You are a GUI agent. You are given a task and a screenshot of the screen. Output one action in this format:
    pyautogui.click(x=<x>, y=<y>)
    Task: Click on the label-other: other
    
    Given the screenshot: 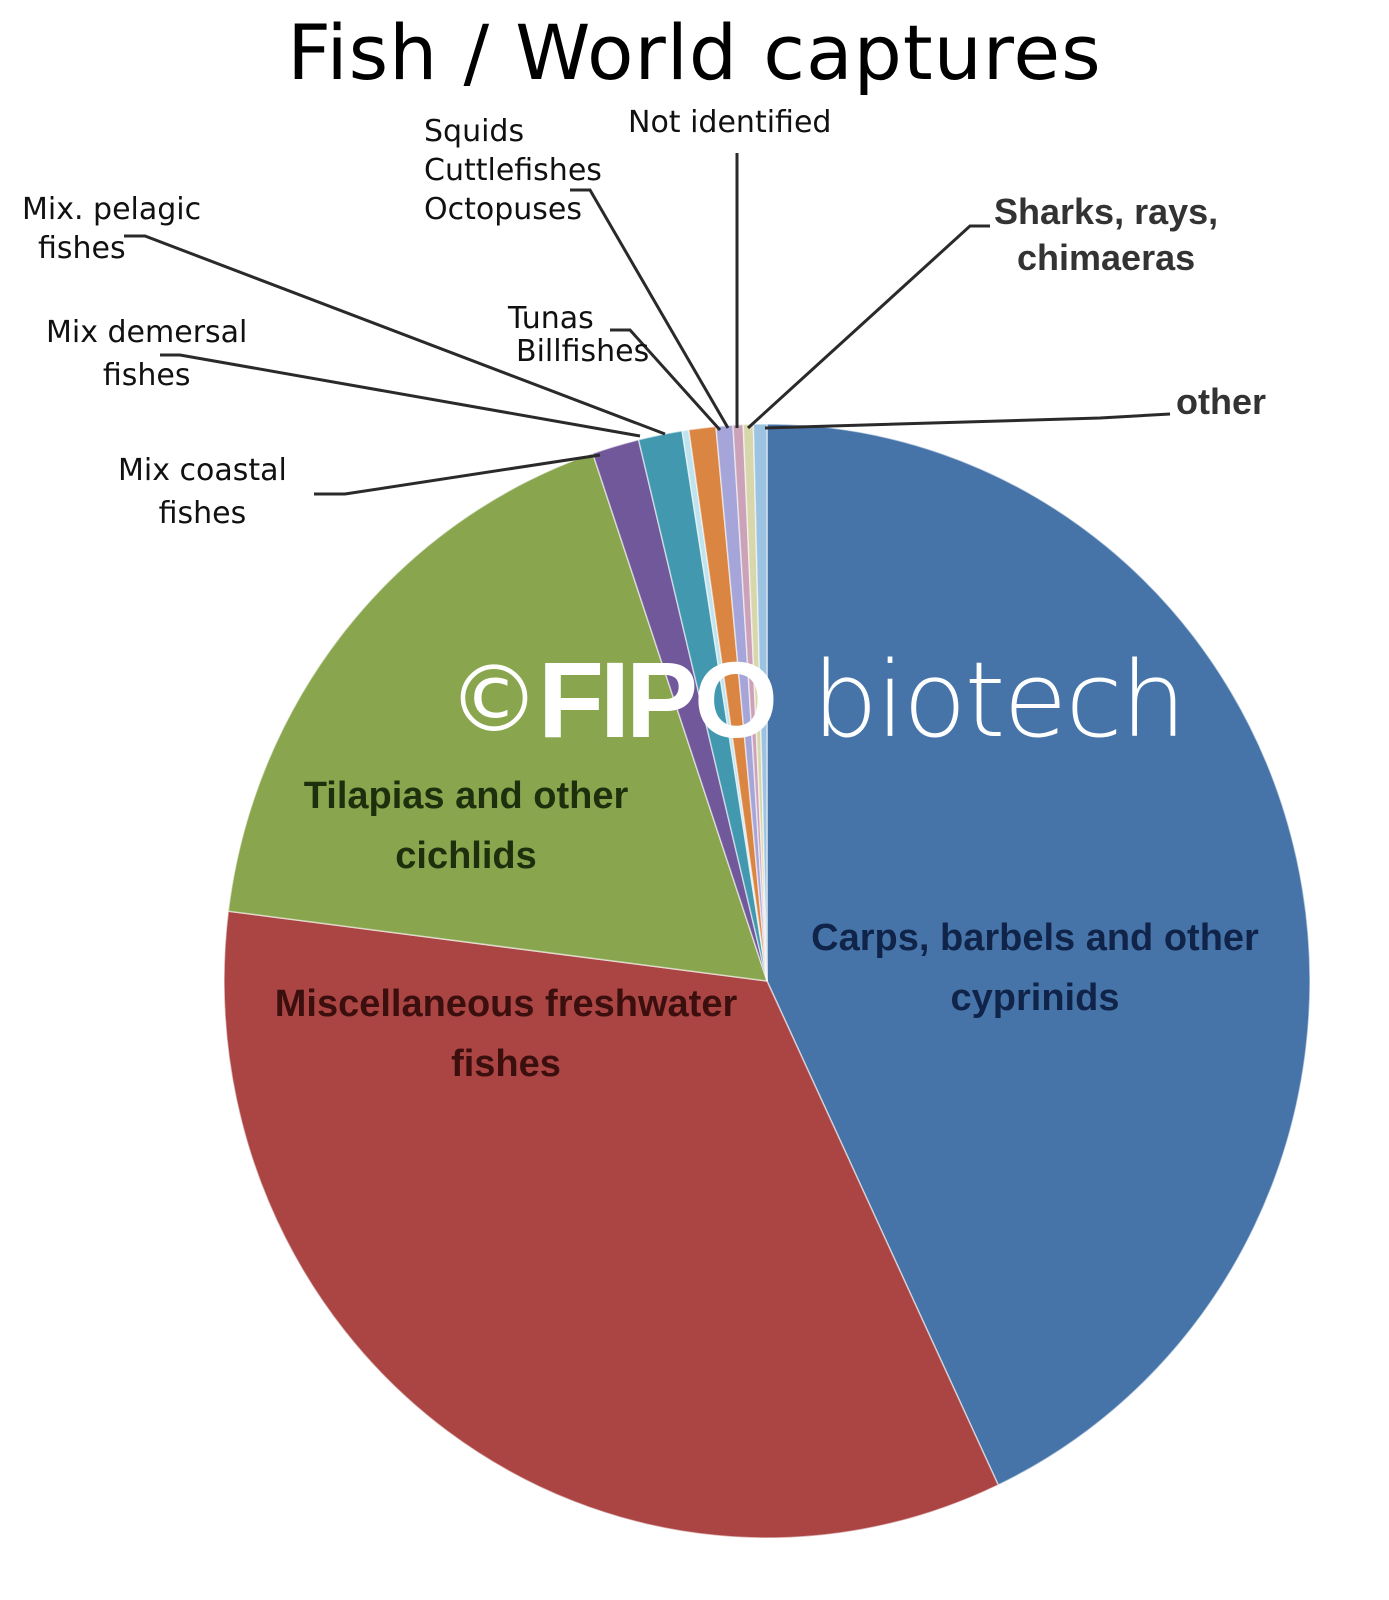 What is the action you would take?
    pyautogui.click(x=1221, y=401)
    